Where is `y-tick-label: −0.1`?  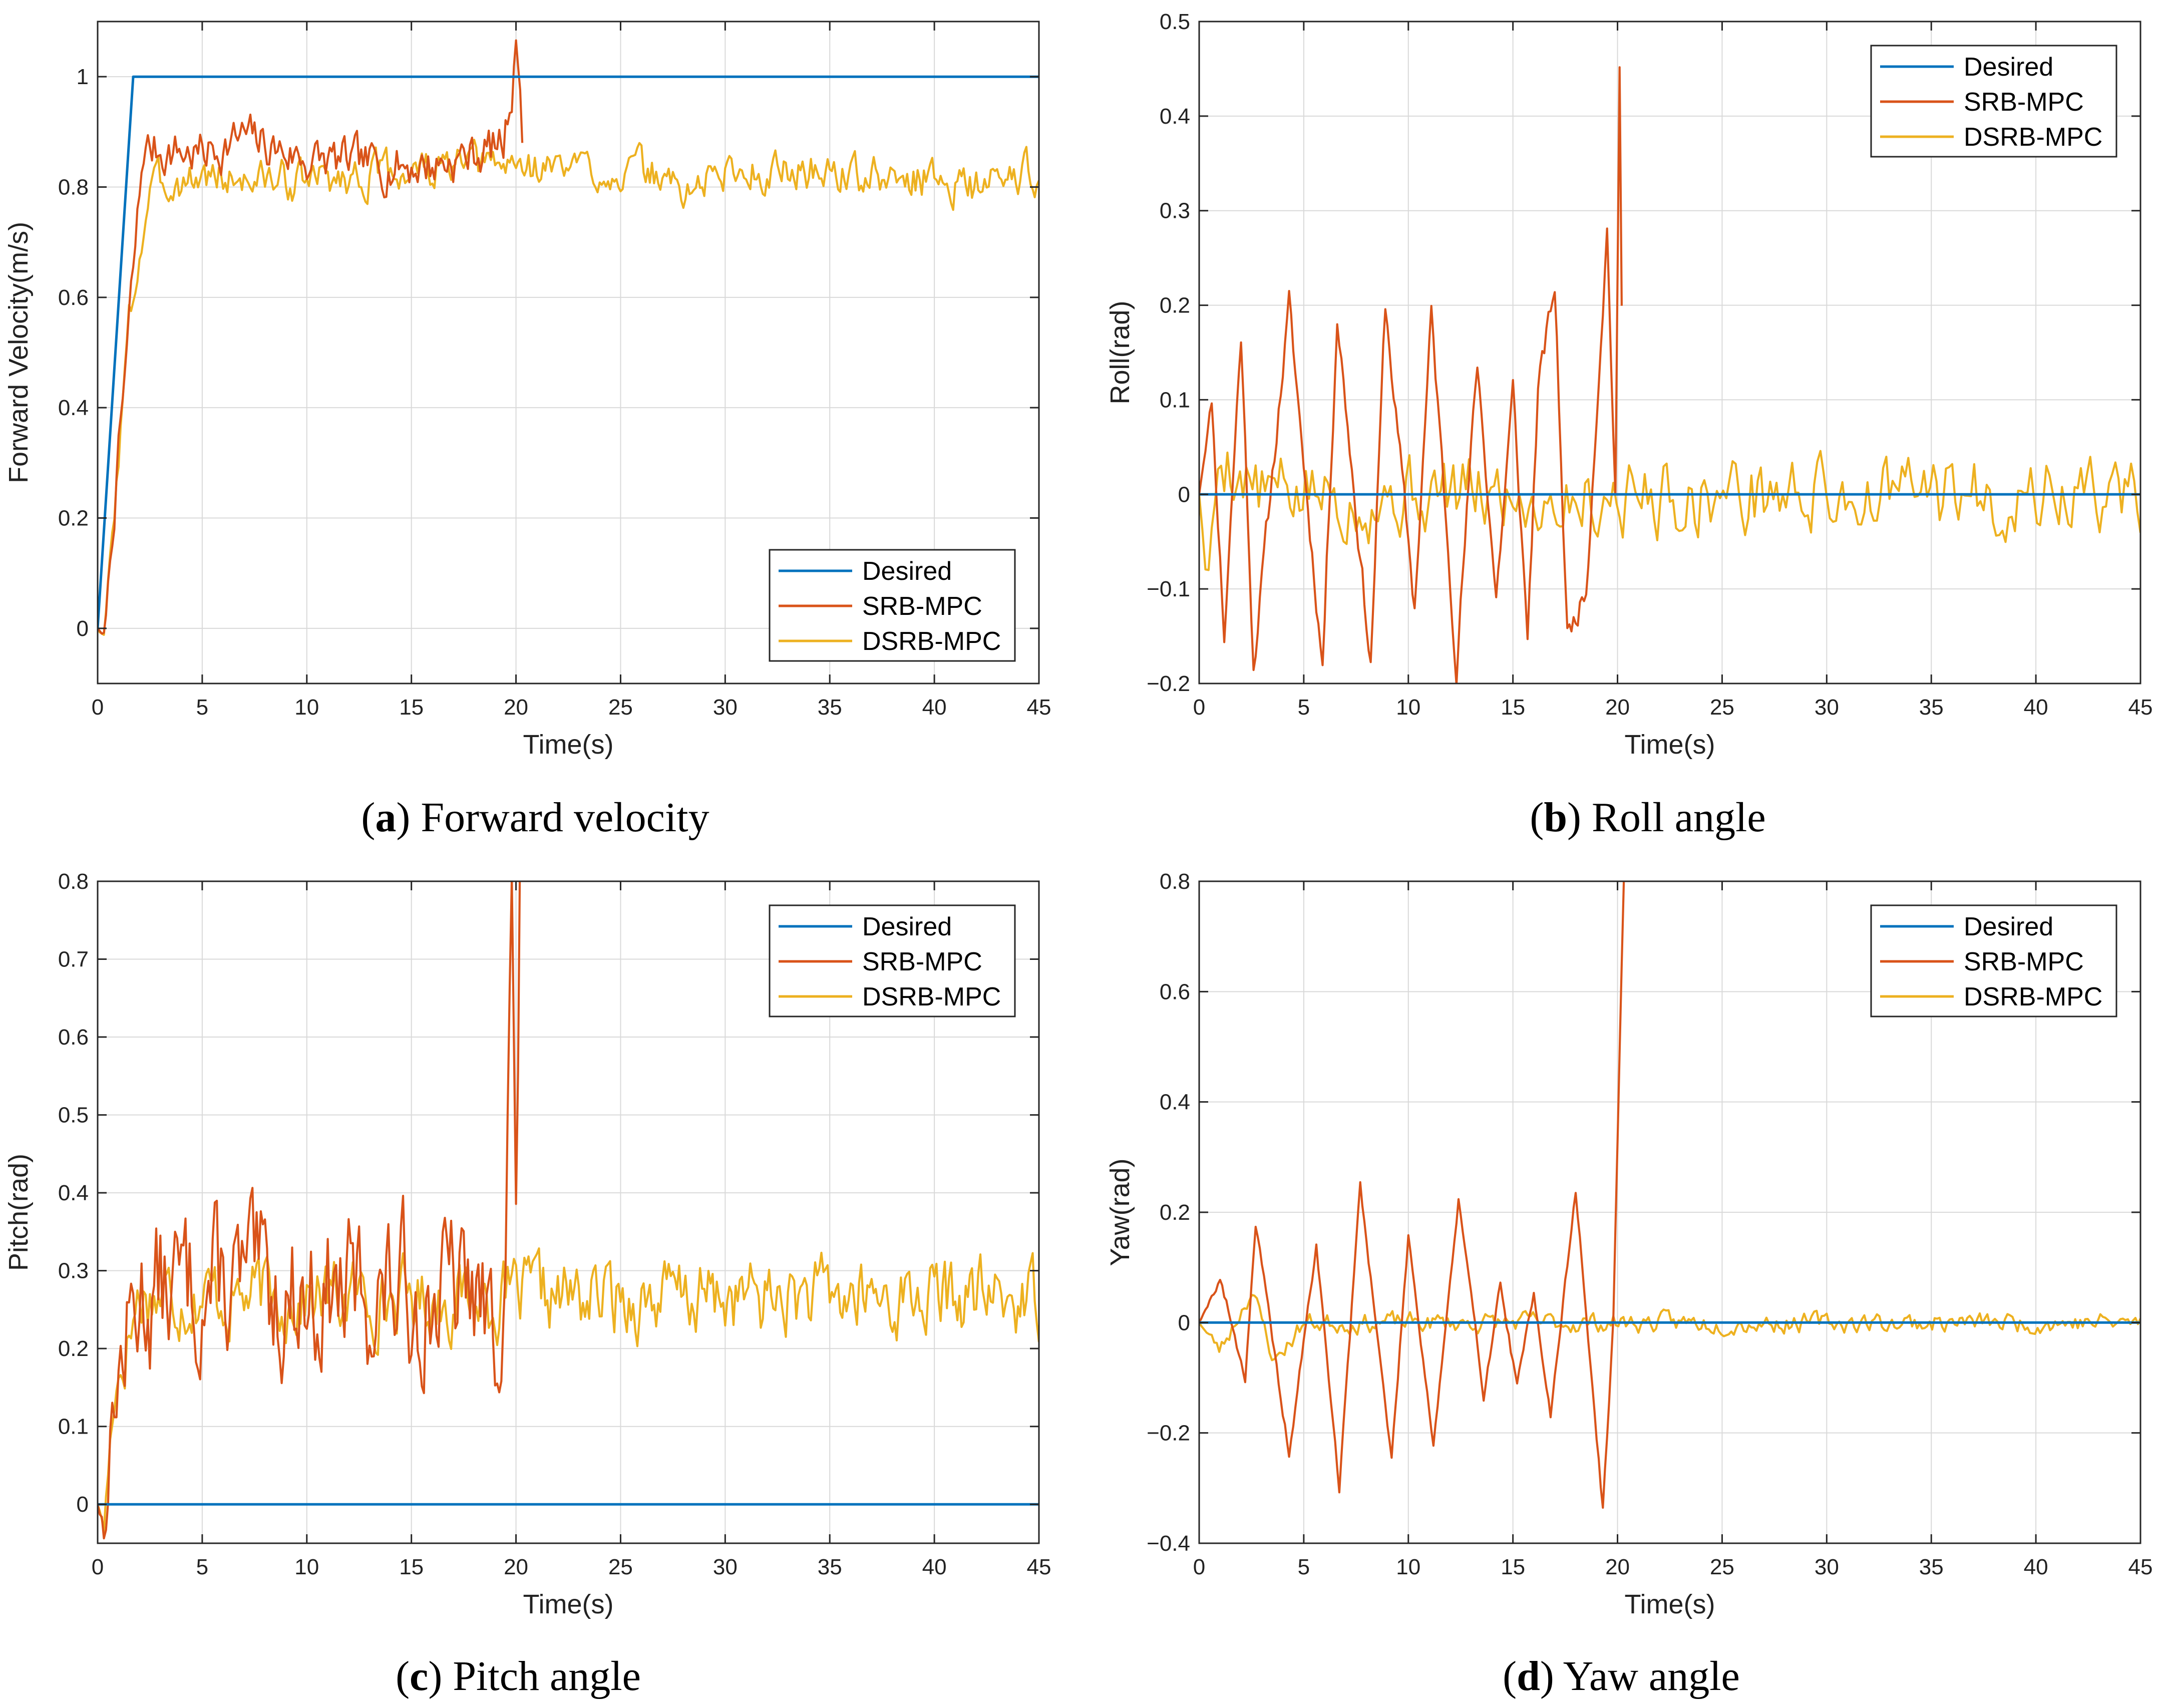 y-tick-label: −0.1 is located at coordinates (1168, 589).